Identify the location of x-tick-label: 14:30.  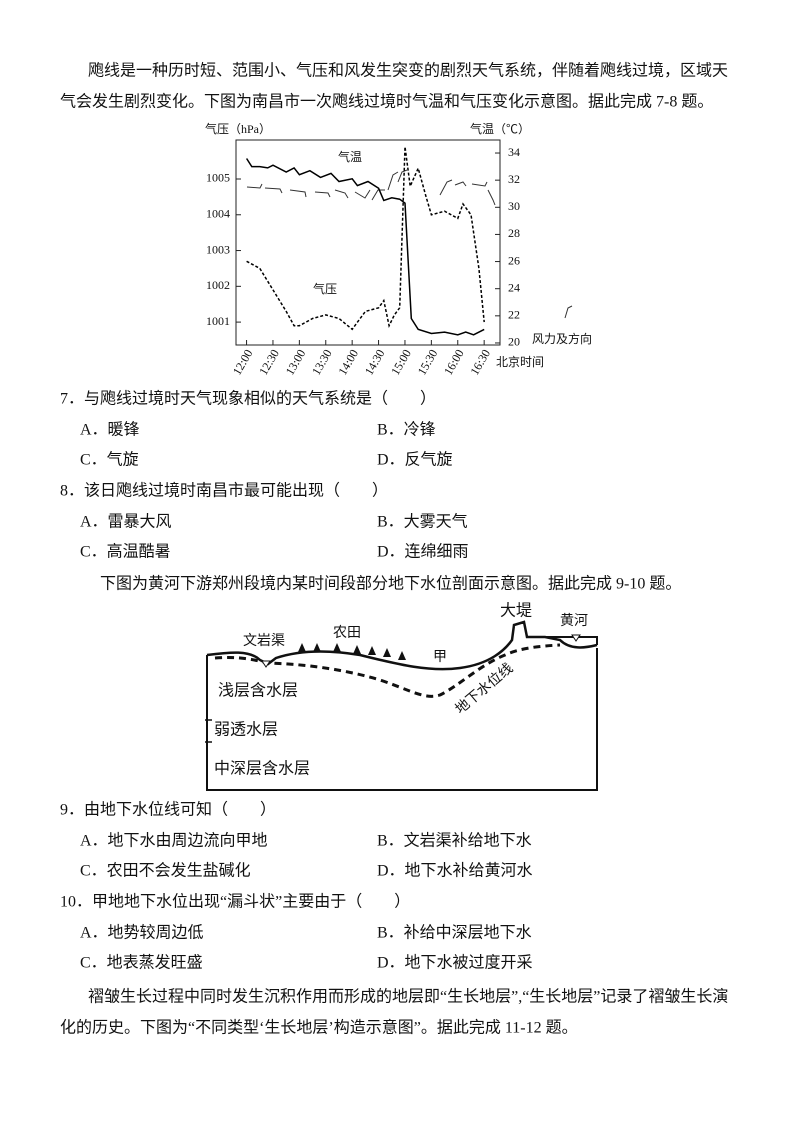
(375, 362).